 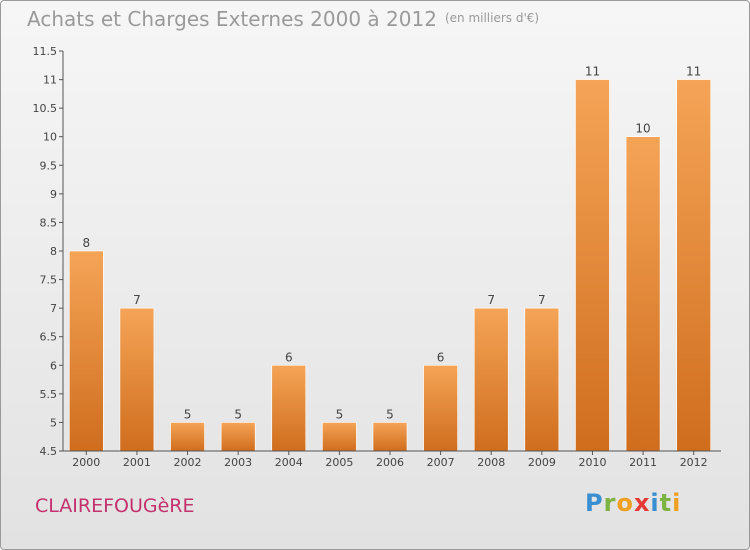 I want to click on x-tick-label: 2002, so click(x=188, y=462).